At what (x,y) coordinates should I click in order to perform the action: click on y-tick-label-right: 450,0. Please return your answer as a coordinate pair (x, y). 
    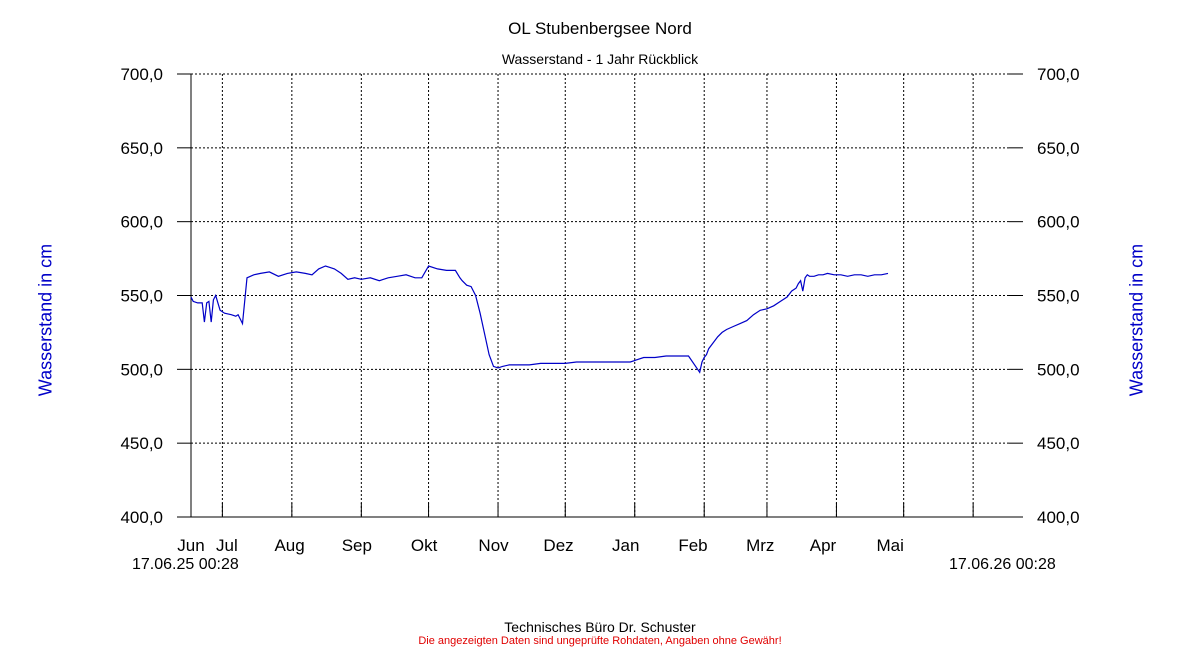
    Looking at the image, I should click on (1058, 443).